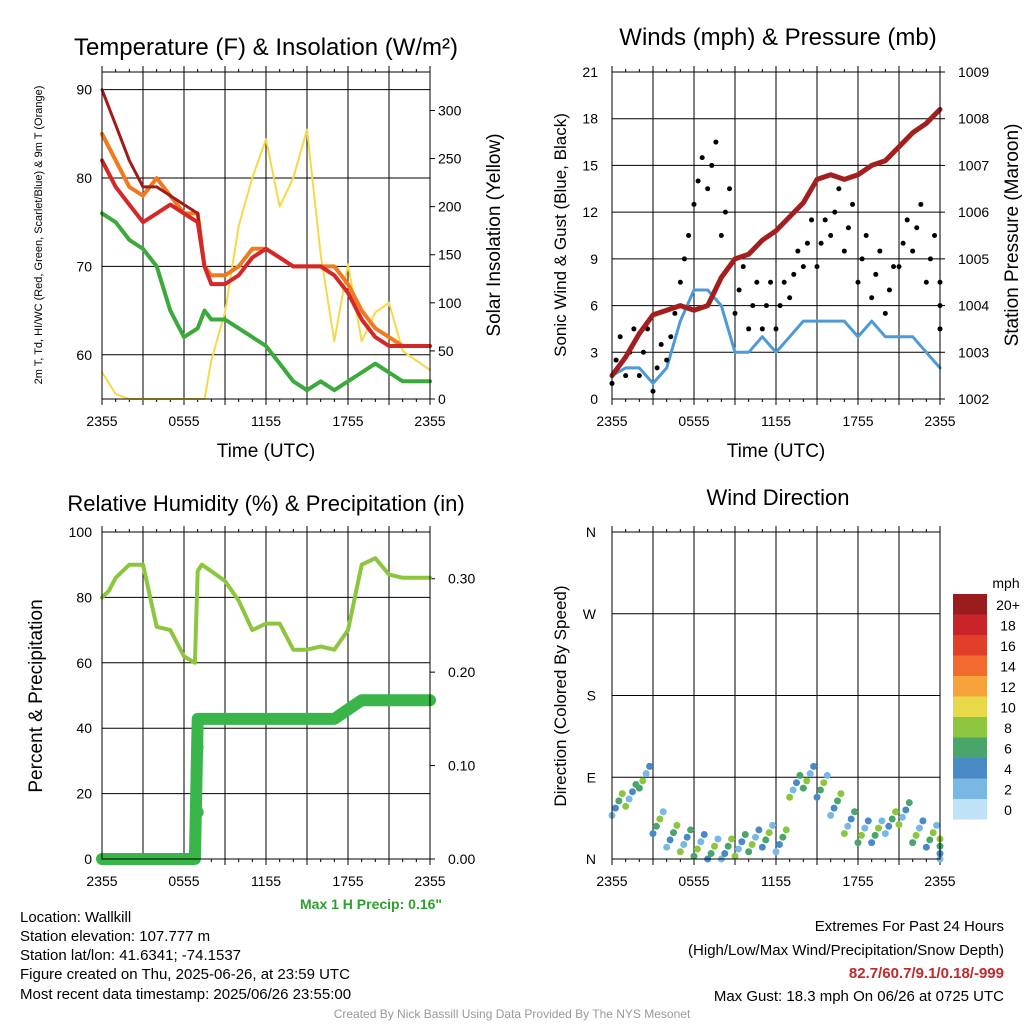  What do you see at coordinates (442, 399) in the screenshot?
I see `chart1-y2tick-label: 0` at bounding box center [442, 399].